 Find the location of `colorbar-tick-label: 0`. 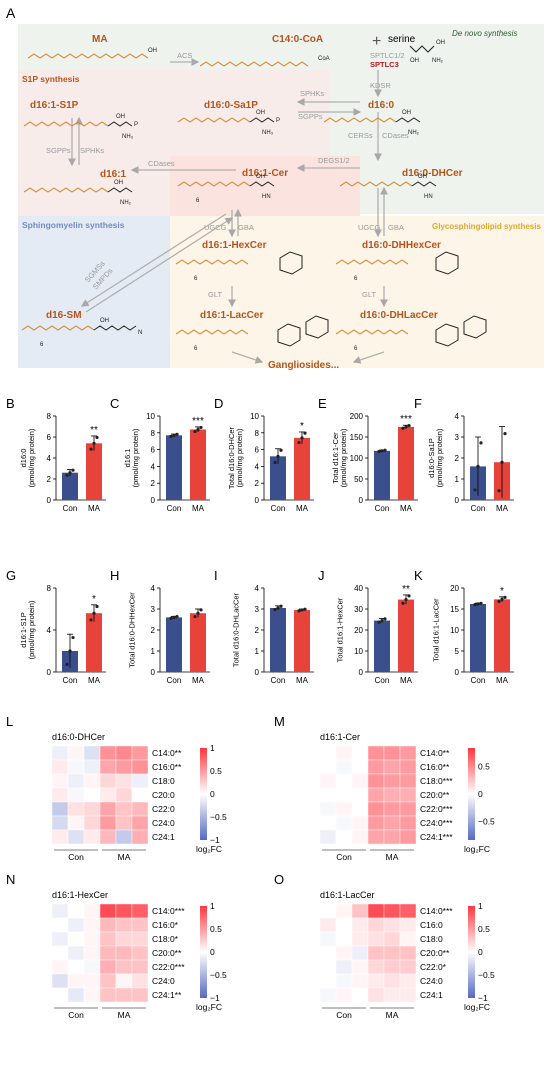

colorbar-tick-label: 0 is located at coordinates (480, 794).